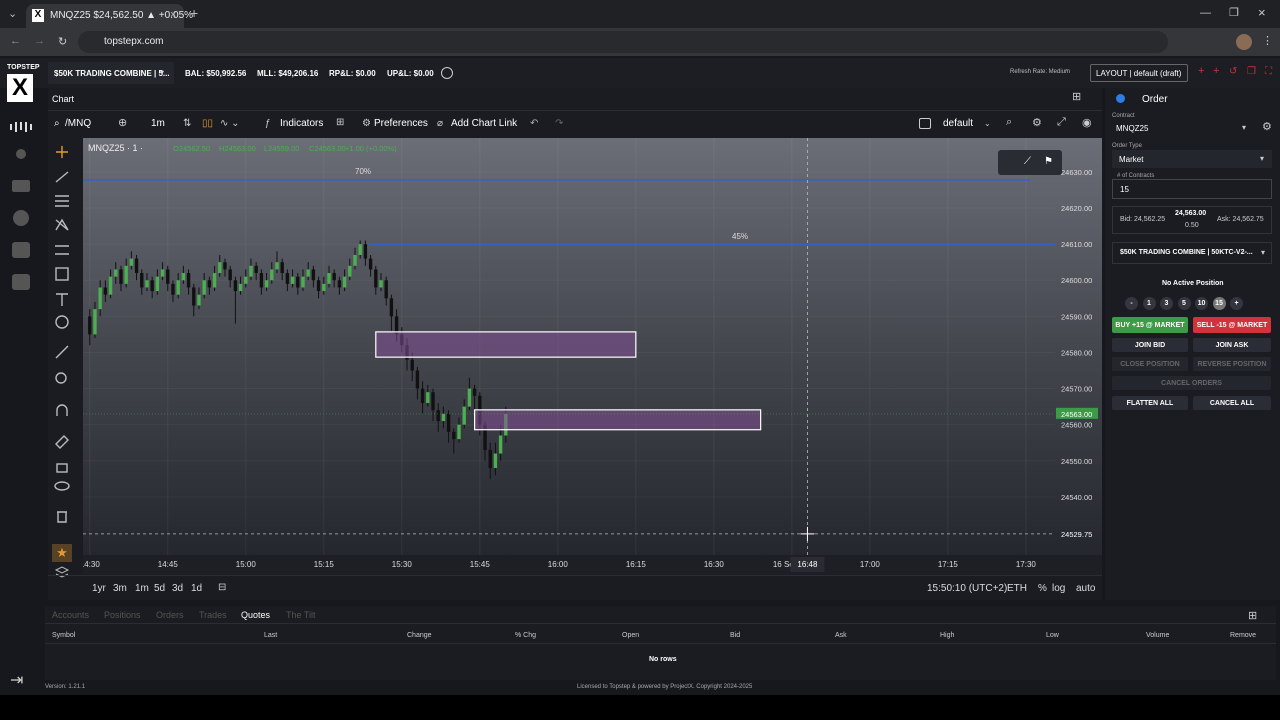 The height and width of the screenshot is (720, 1280). Describe the element at coordinates (1216, 71) in the screenshot. I see `add-widget-2: +` at that location.